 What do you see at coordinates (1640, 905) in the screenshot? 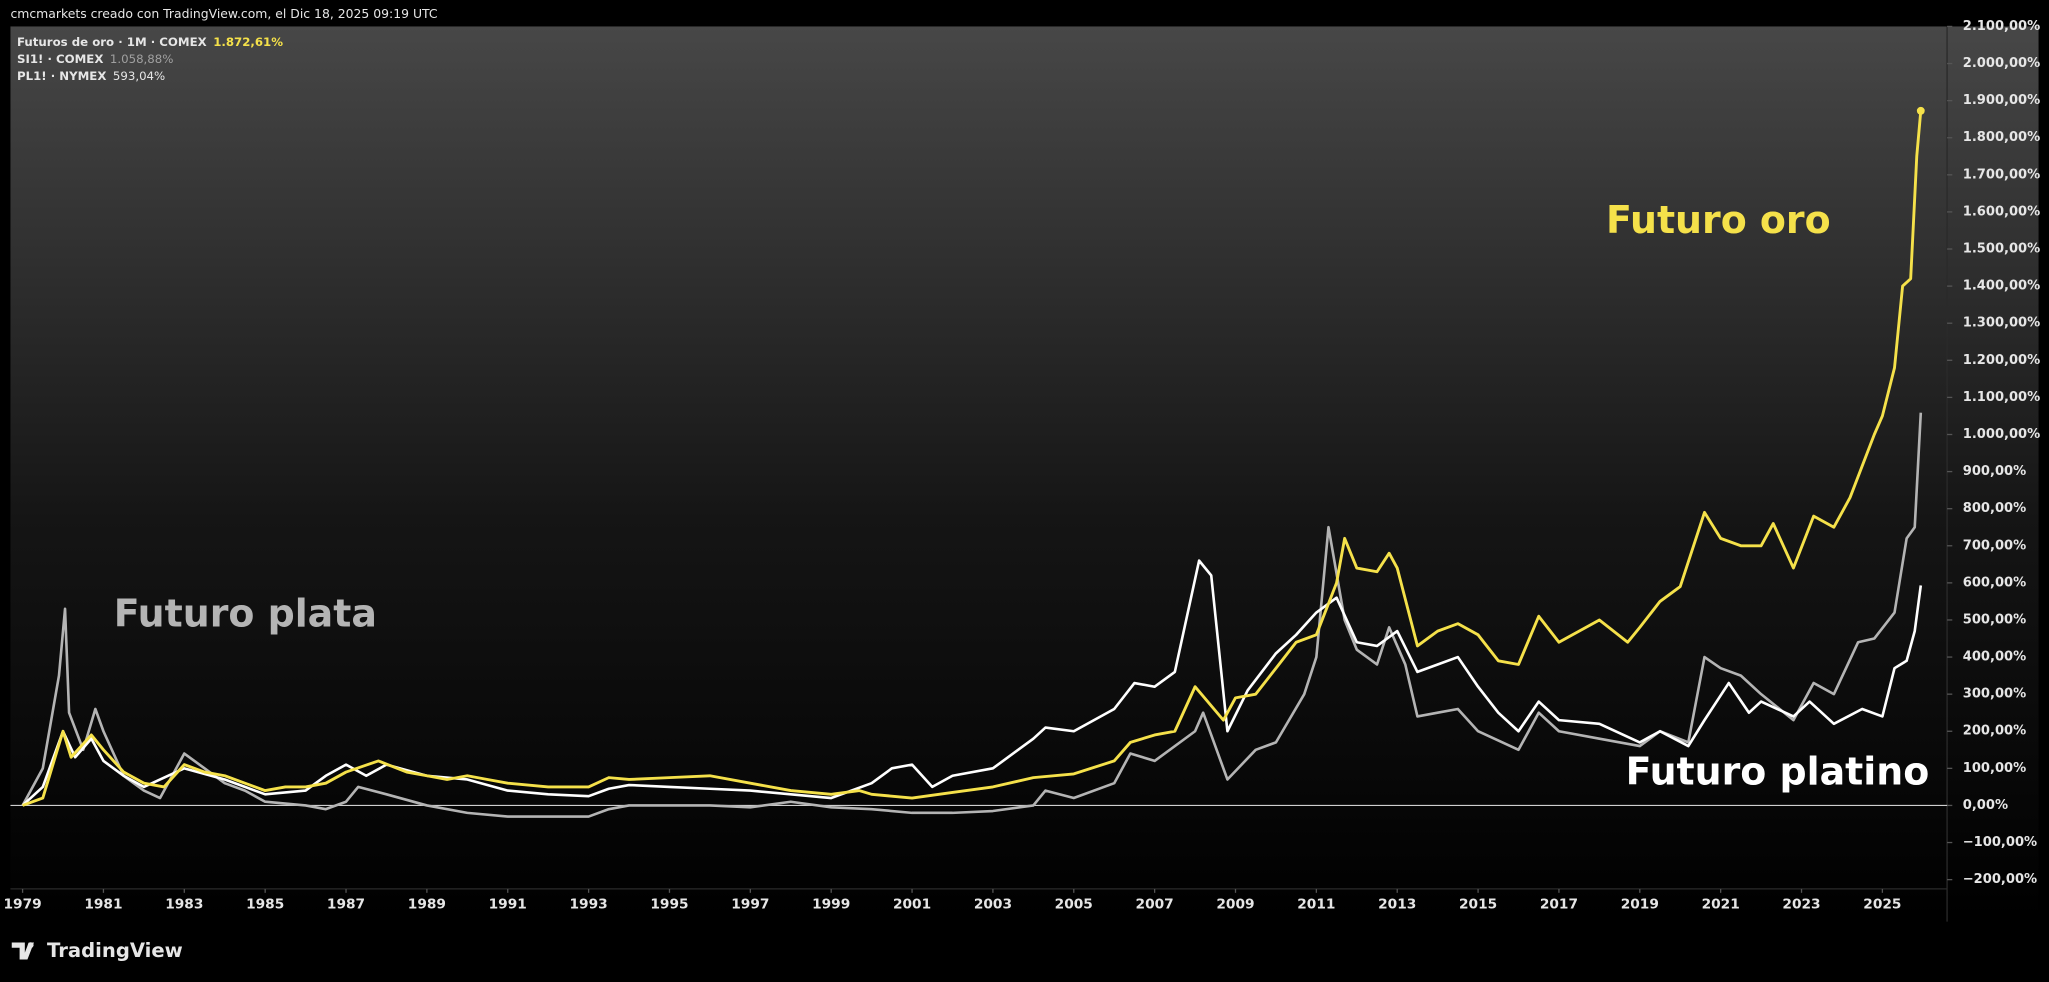
I see `x-tick-label: 2019` at bounding box center [1640, 905].